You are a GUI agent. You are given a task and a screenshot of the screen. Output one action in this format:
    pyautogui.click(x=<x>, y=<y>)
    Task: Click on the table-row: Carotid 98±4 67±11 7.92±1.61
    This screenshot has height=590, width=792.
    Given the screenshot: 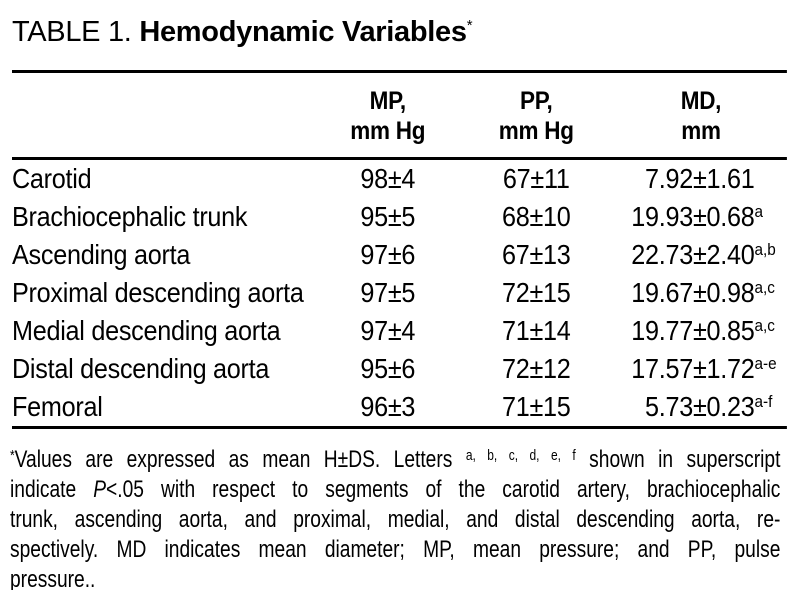 What is the action you would take?
    pyautogui.click(x=399, y=179)
    